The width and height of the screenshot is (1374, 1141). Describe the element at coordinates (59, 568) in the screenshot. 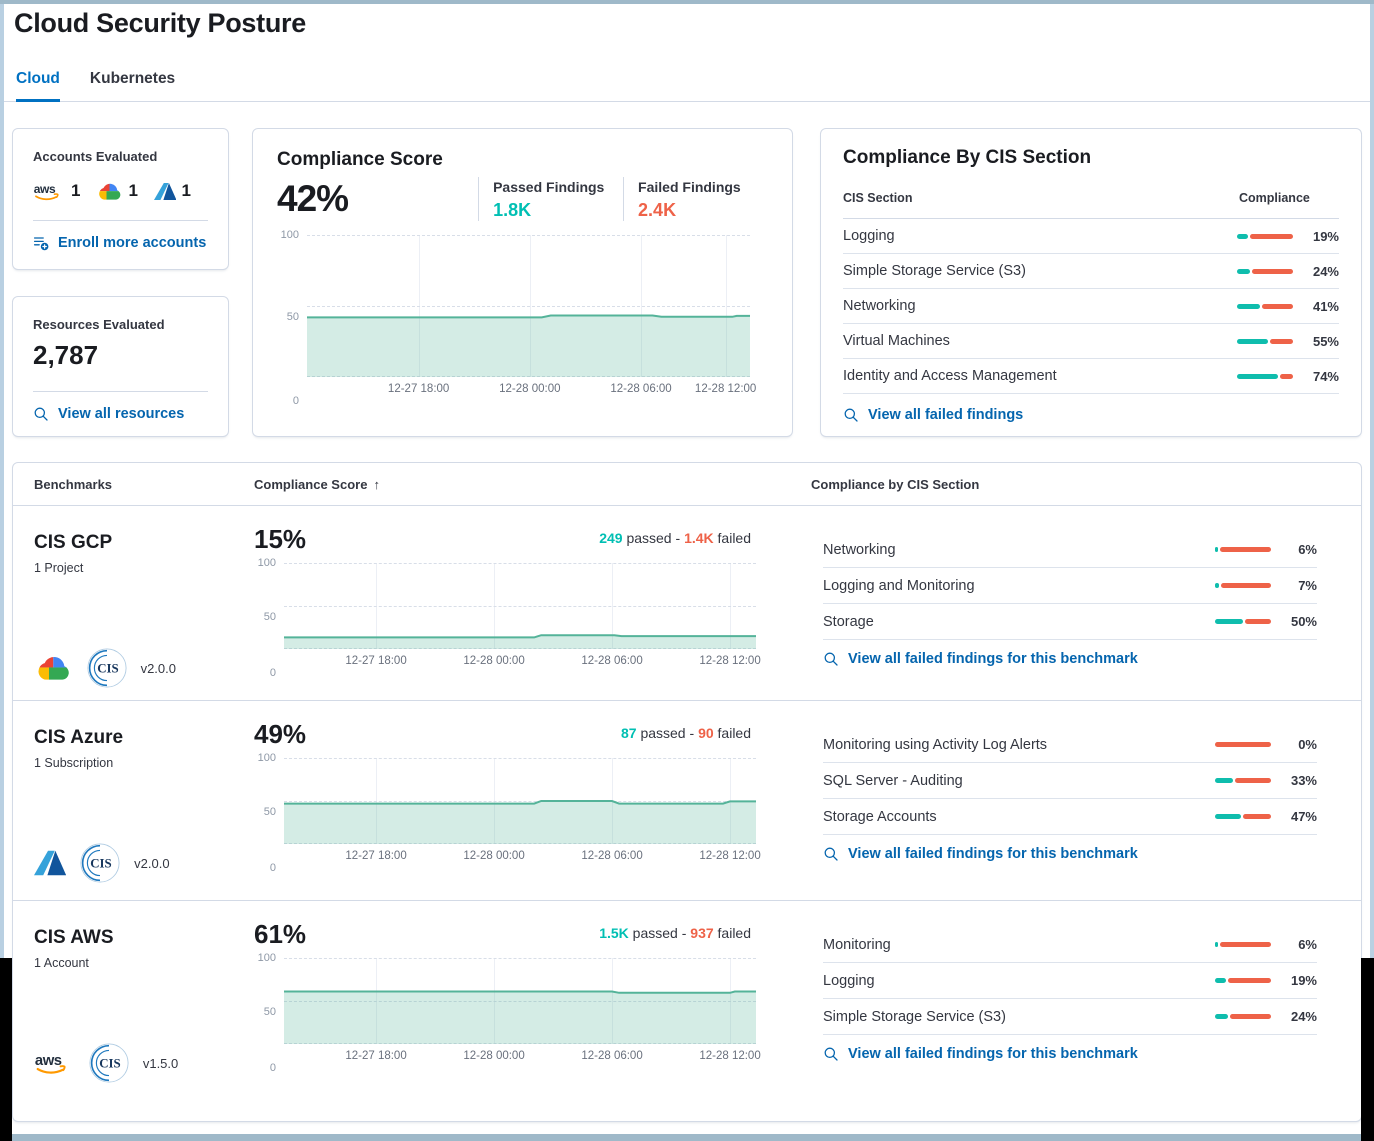

I see `benchmark-scope: 1 Project` at that location.